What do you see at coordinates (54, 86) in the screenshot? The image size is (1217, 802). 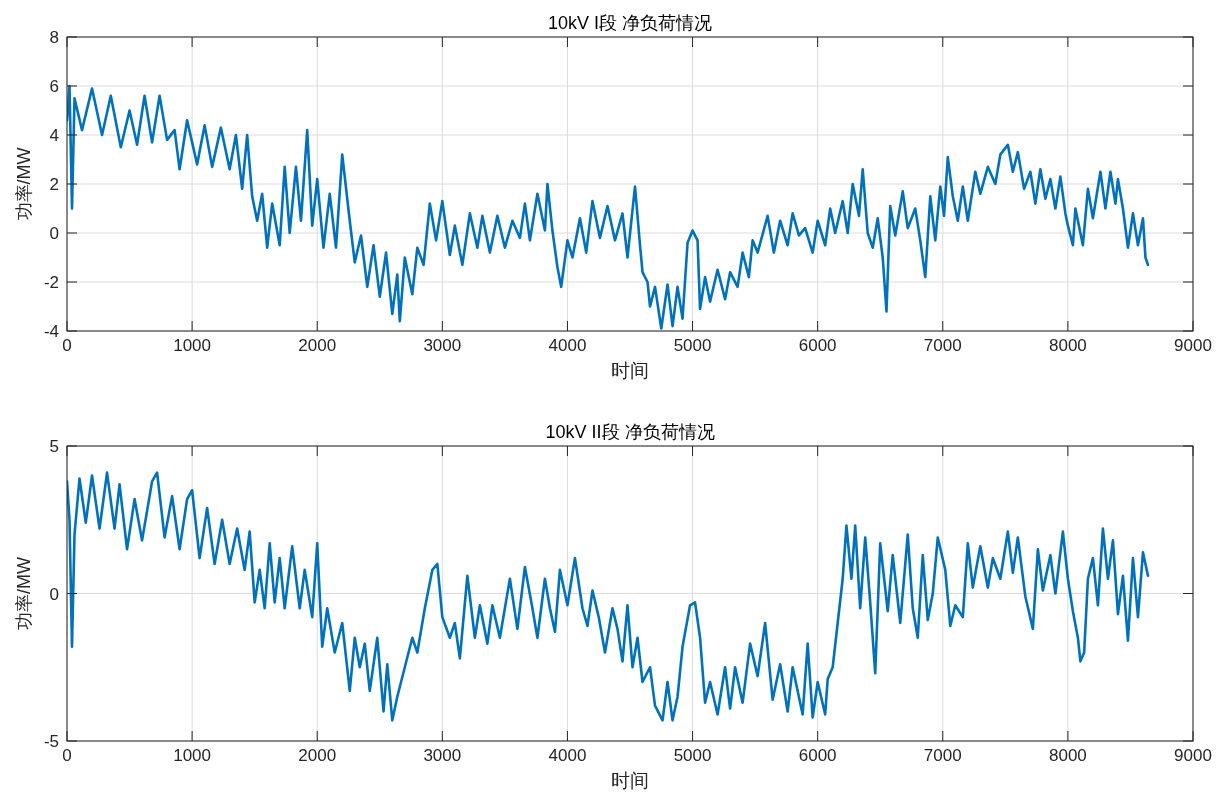 I see `y-tick-label: 6` at bounding box center [54, 86].